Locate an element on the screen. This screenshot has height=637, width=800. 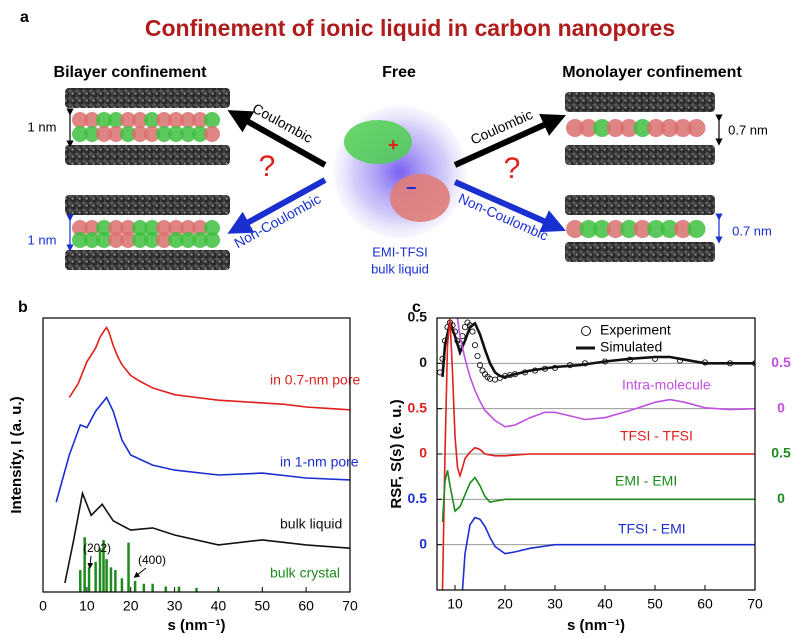
annotation: (202) is located at coordinates (97, 548).